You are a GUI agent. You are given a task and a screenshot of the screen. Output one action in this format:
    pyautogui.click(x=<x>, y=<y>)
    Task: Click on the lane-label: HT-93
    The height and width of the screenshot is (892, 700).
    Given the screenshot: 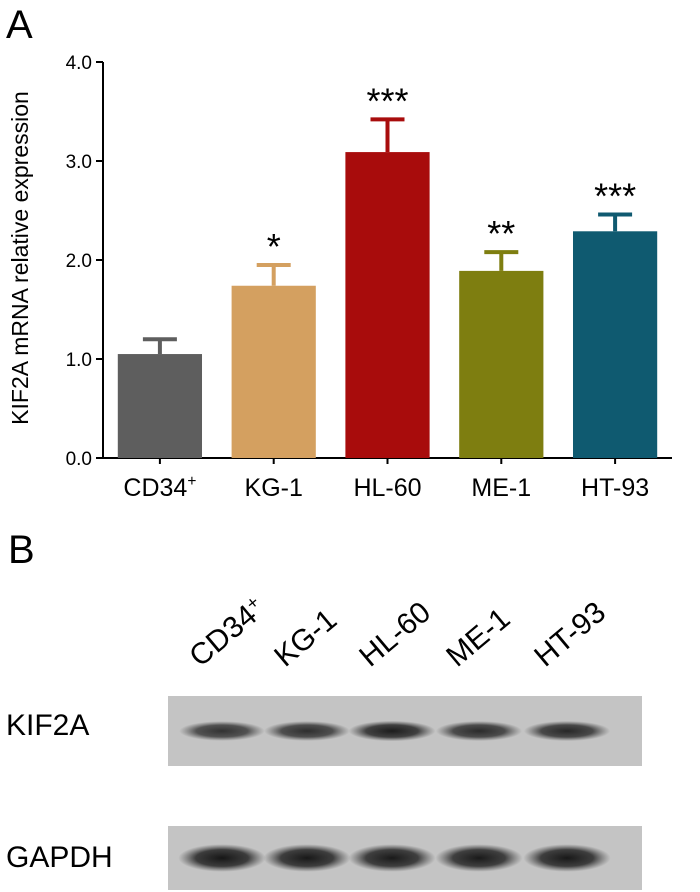 What is the action you would take?
    pyautogui.click(x=570, y=635)
    